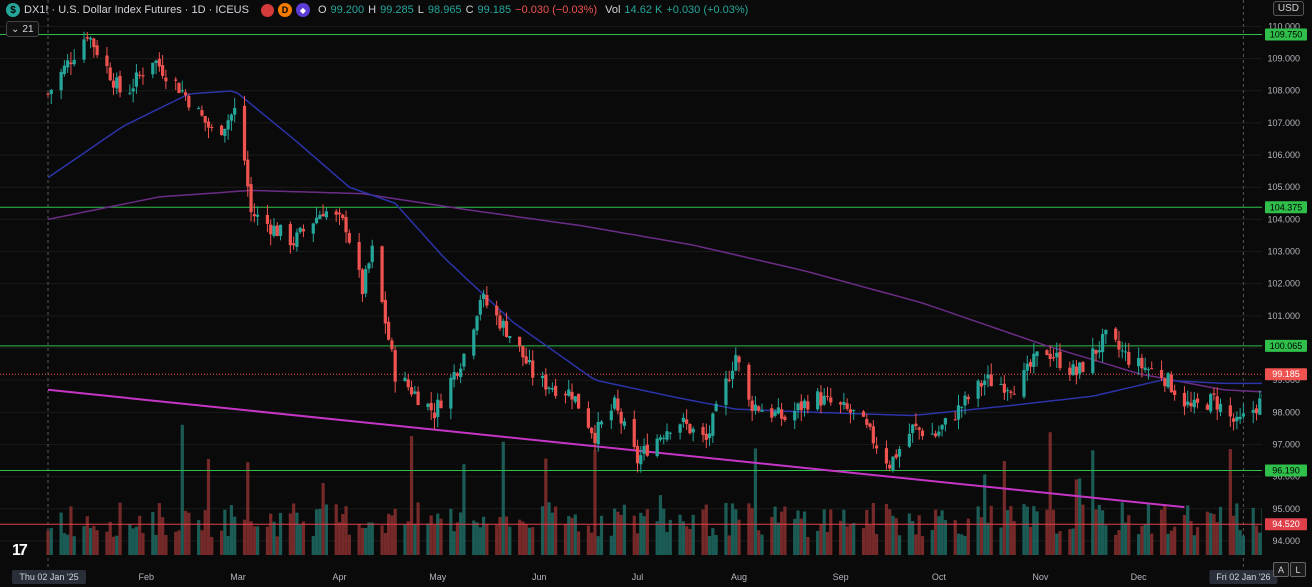 Image resolution: width=1312 pixels, height=587 pixels. What do you see at coordinates (643, 10) in the screenshot?
I see `volume-value: 14.62 K` at bounding box center [643, 10].